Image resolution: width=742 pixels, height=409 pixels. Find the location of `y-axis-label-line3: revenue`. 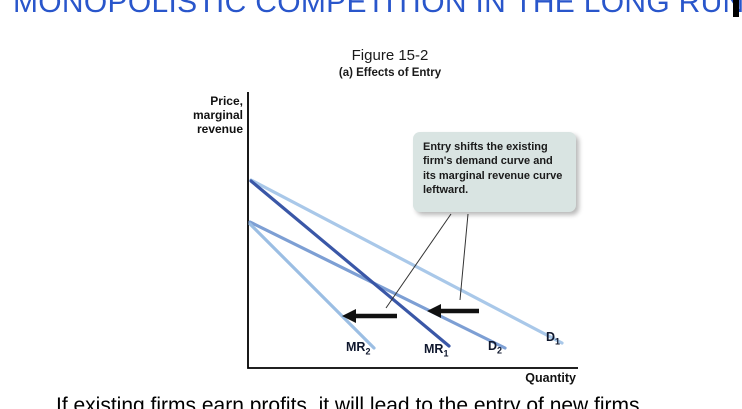

y-axis-label-line3: revenue is located at coordinates (219, 129).